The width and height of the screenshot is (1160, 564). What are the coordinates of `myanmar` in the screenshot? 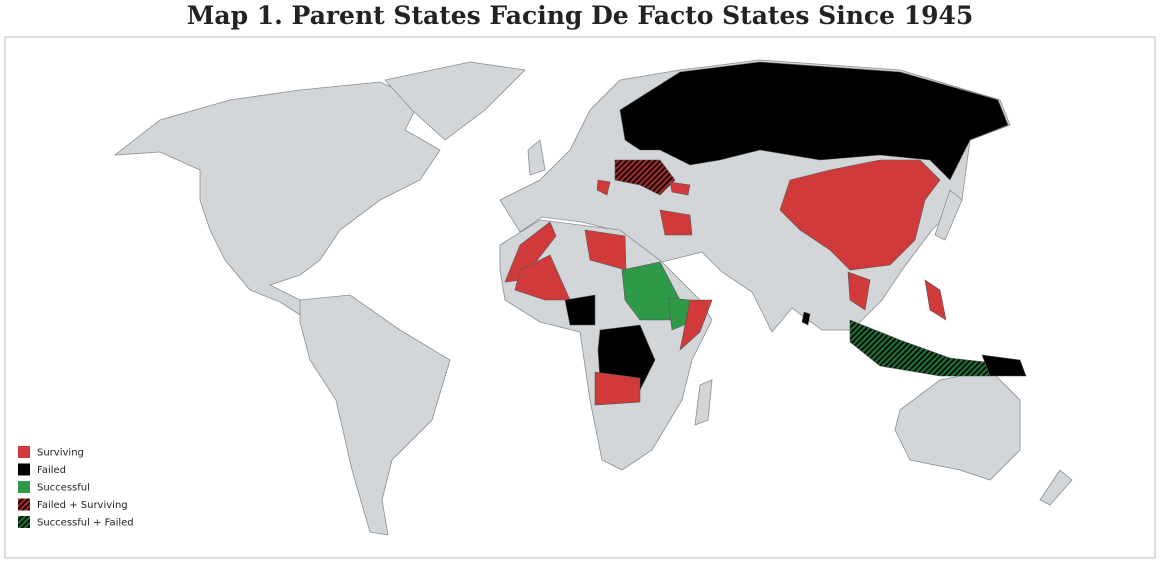 It's located at (859, 291).